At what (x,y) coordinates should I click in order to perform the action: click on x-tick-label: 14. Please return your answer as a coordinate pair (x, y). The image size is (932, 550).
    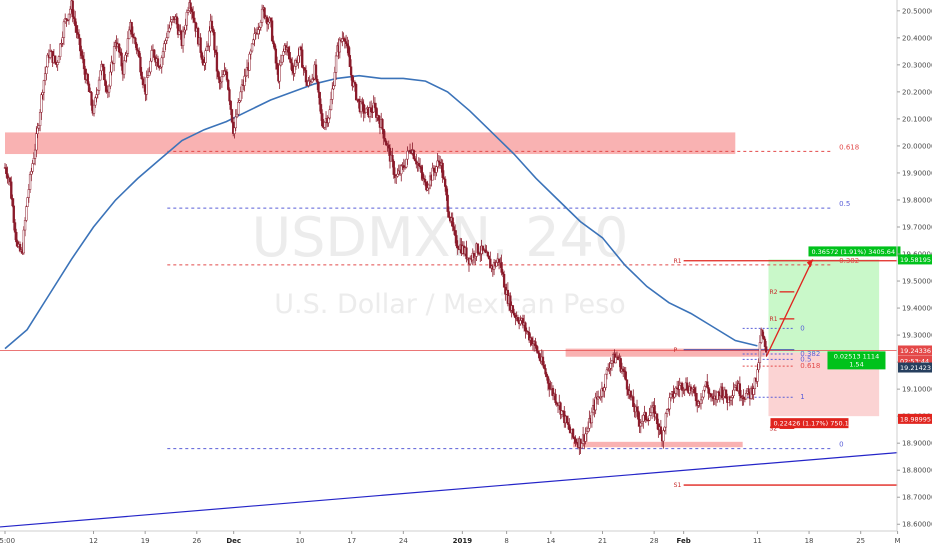
    Looking at the image, I should click on (550, 541).